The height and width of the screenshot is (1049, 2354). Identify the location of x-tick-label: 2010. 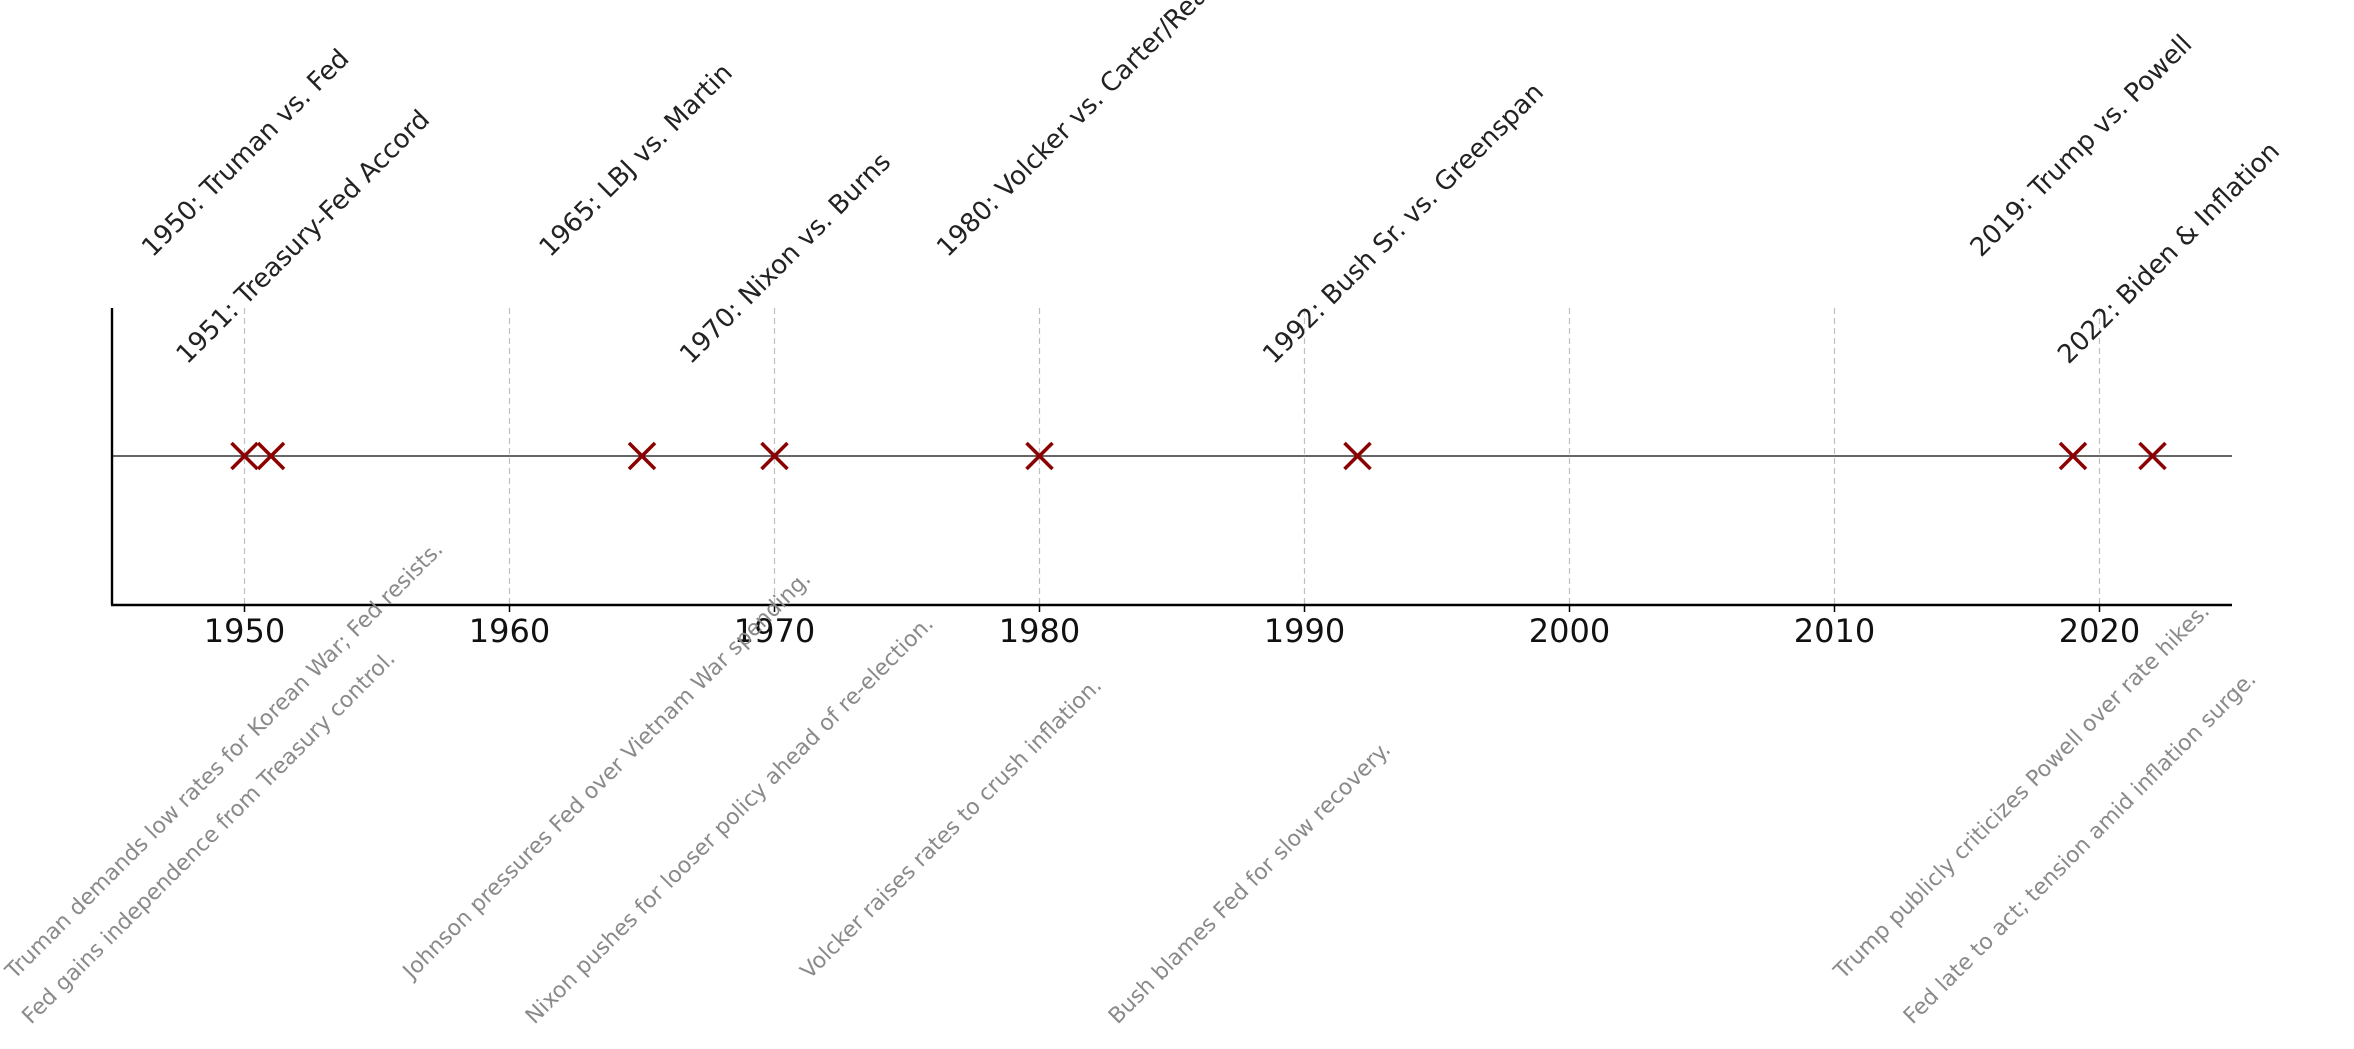
(1834, 631).